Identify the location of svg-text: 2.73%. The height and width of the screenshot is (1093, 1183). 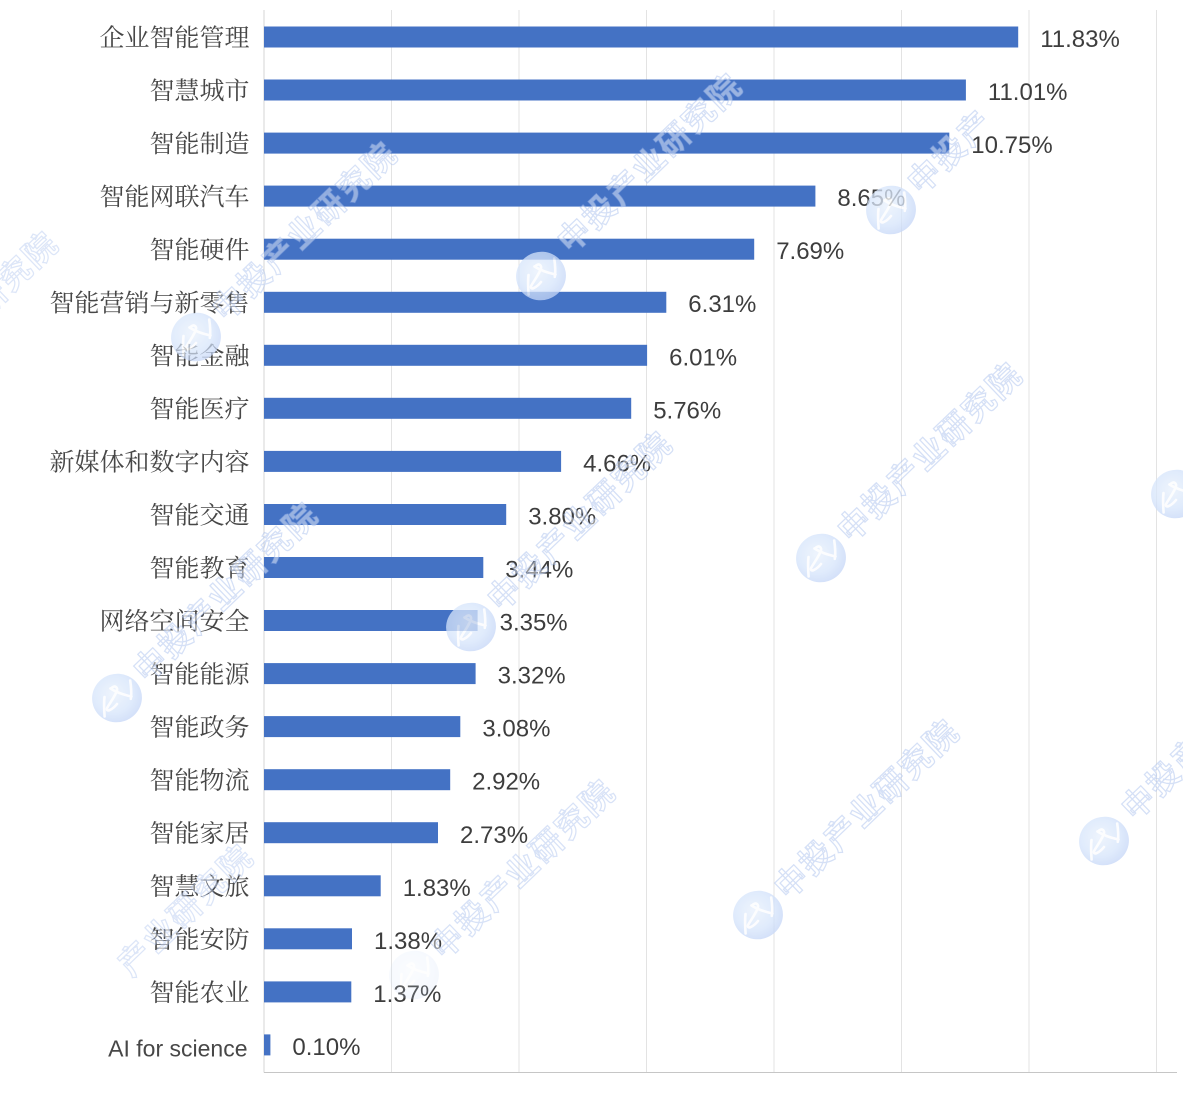
(494, 835).